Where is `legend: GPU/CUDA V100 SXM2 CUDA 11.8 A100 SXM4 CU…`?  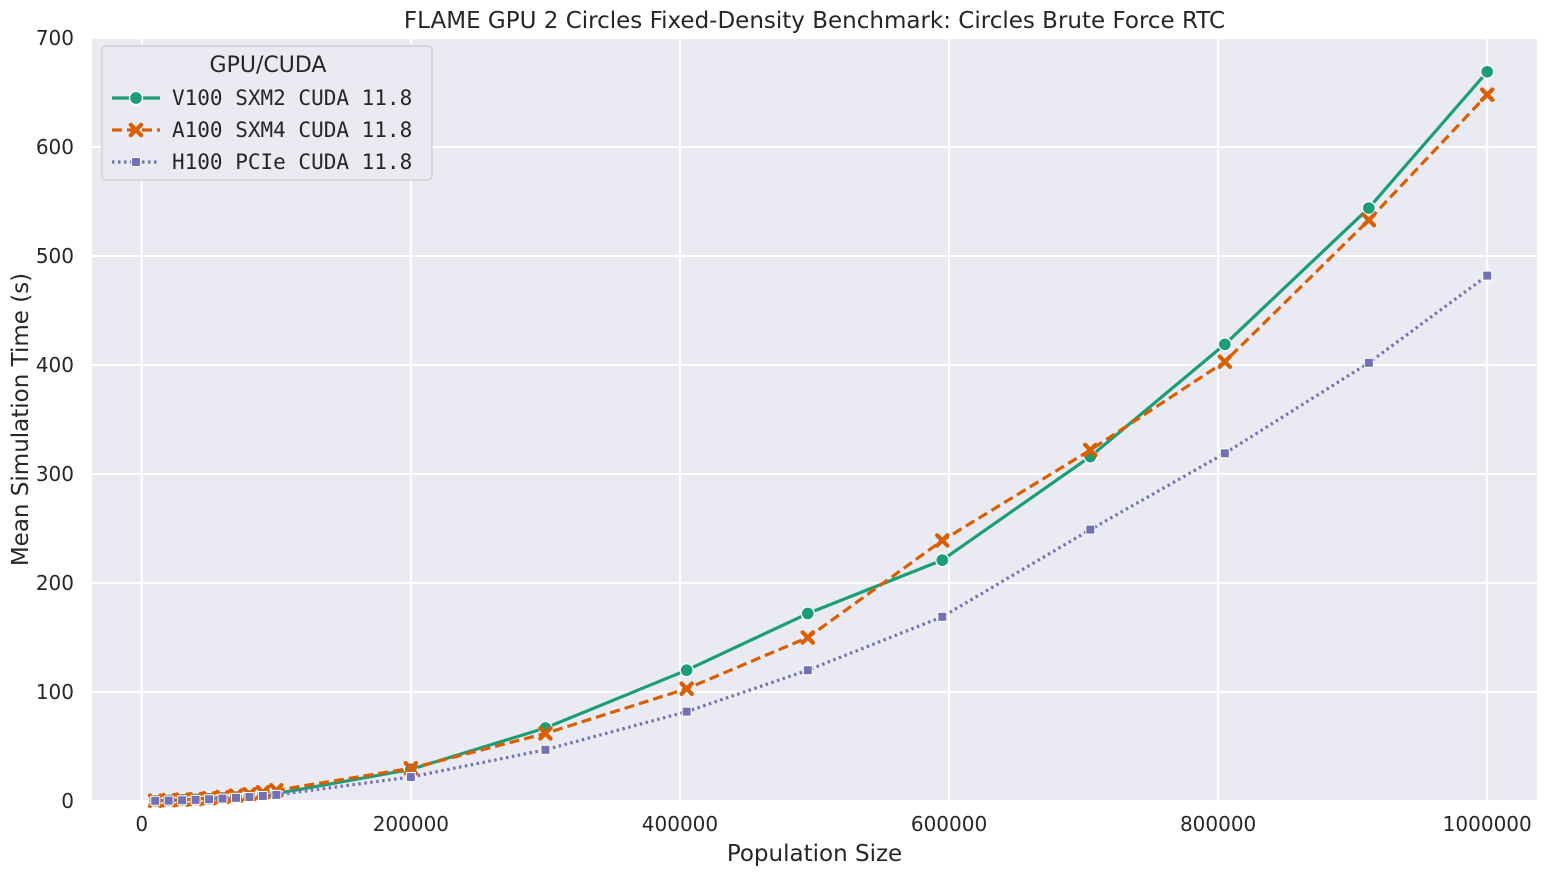 legend: GPU/CUDA V100 SXM2 CUDA 11.8 A100 SXM4 CU… is located at coordinates (267, 113).